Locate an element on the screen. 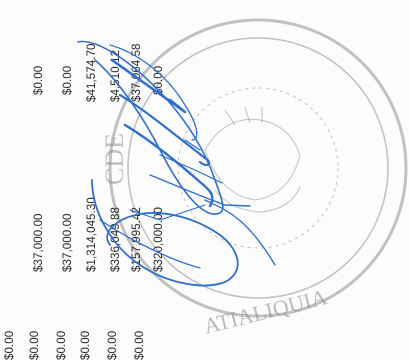 This screenshot has width=409, height=360. table-cell: $37,064.58 is located at coordinates (137, 72).